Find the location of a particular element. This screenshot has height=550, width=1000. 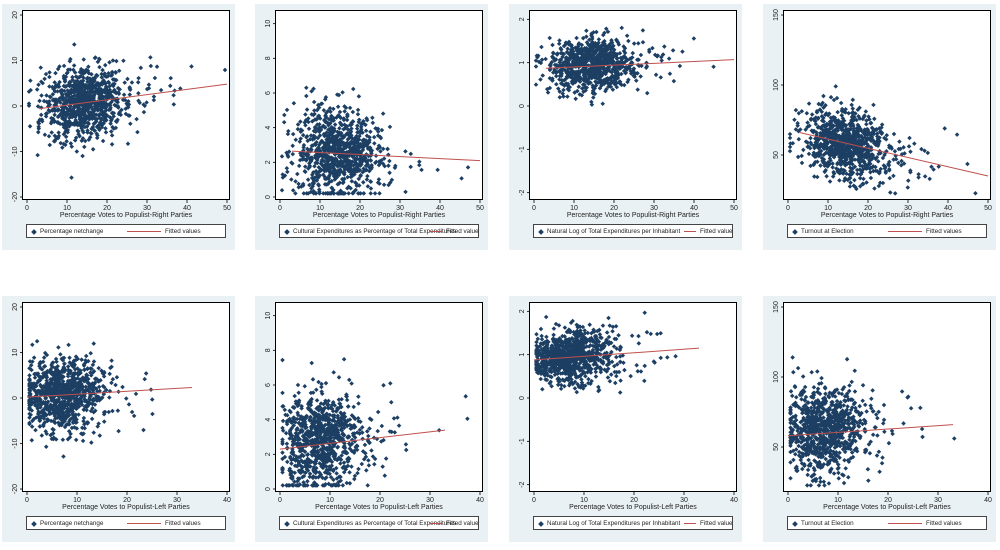

y-tick: 1 is located at coordinates (524, 63).